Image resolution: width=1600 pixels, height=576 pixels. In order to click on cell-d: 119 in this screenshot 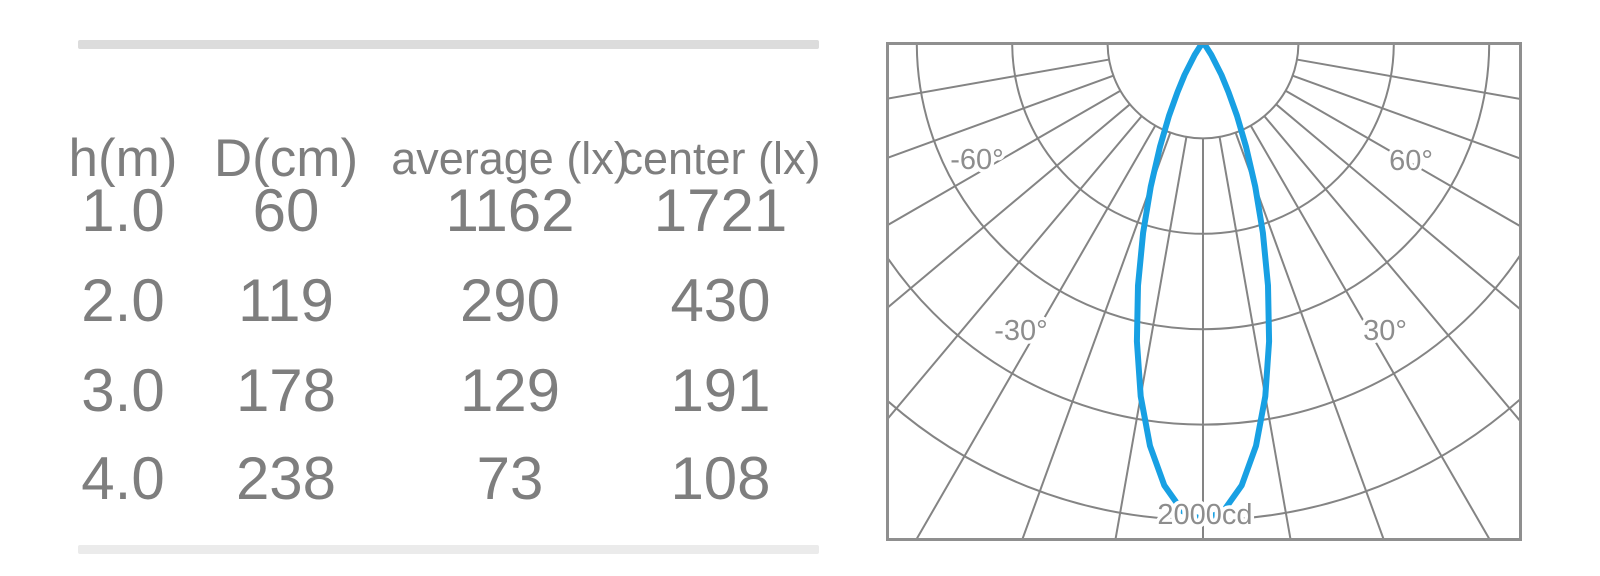, I will do `click(286, 300)`.